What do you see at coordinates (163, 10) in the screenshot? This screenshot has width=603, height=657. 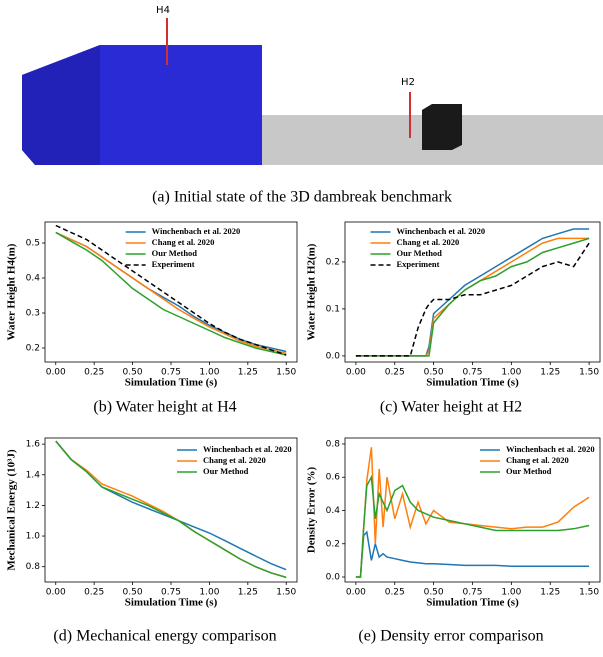 I see `probe-label: H4` at bounding box center [163, 10].